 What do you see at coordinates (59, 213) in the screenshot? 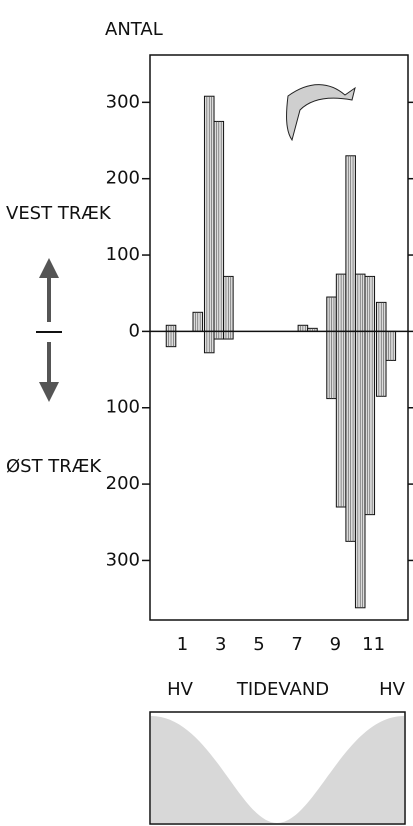
I see `west-label: VEST TRÆK` at bounding box center [59, 213].